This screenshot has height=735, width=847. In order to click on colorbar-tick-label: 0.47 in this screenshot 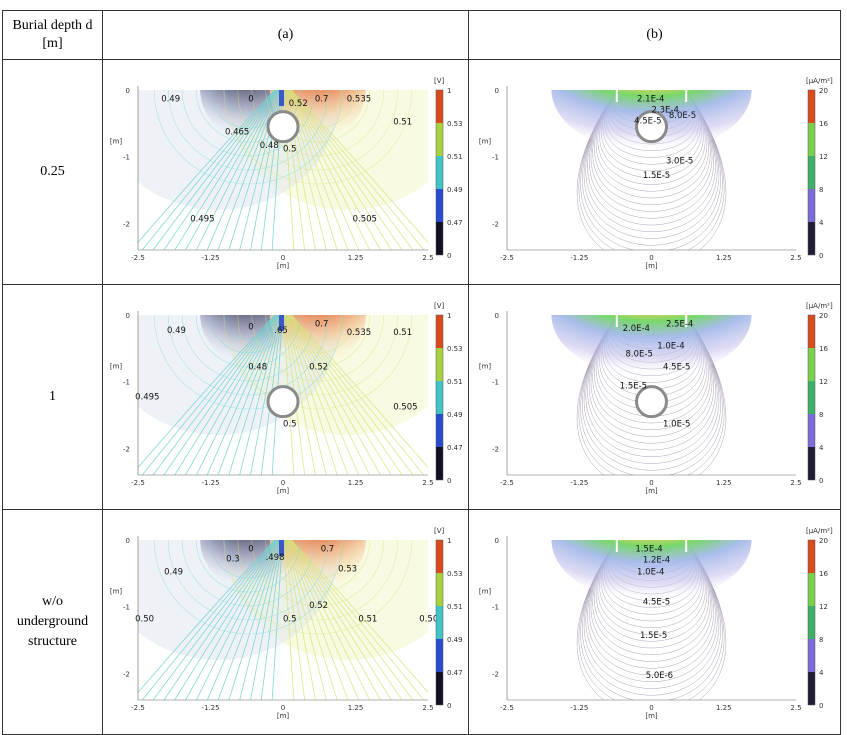, I will do `click(455, 673)`.